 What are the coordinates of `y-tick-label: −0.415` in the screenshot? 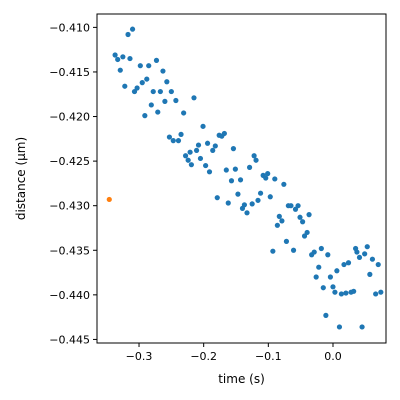 It's located at (69, 72).